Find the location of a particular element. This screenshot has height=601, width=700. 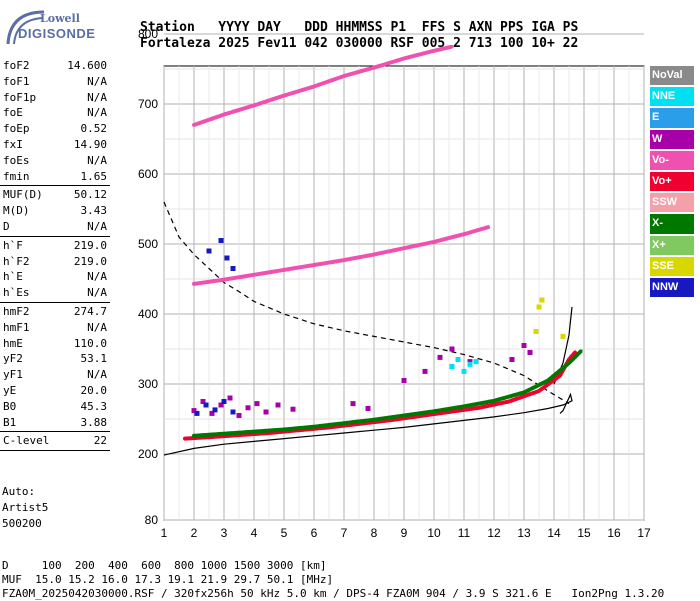

param-value: 53.1 is located at coordinates (94, 359).